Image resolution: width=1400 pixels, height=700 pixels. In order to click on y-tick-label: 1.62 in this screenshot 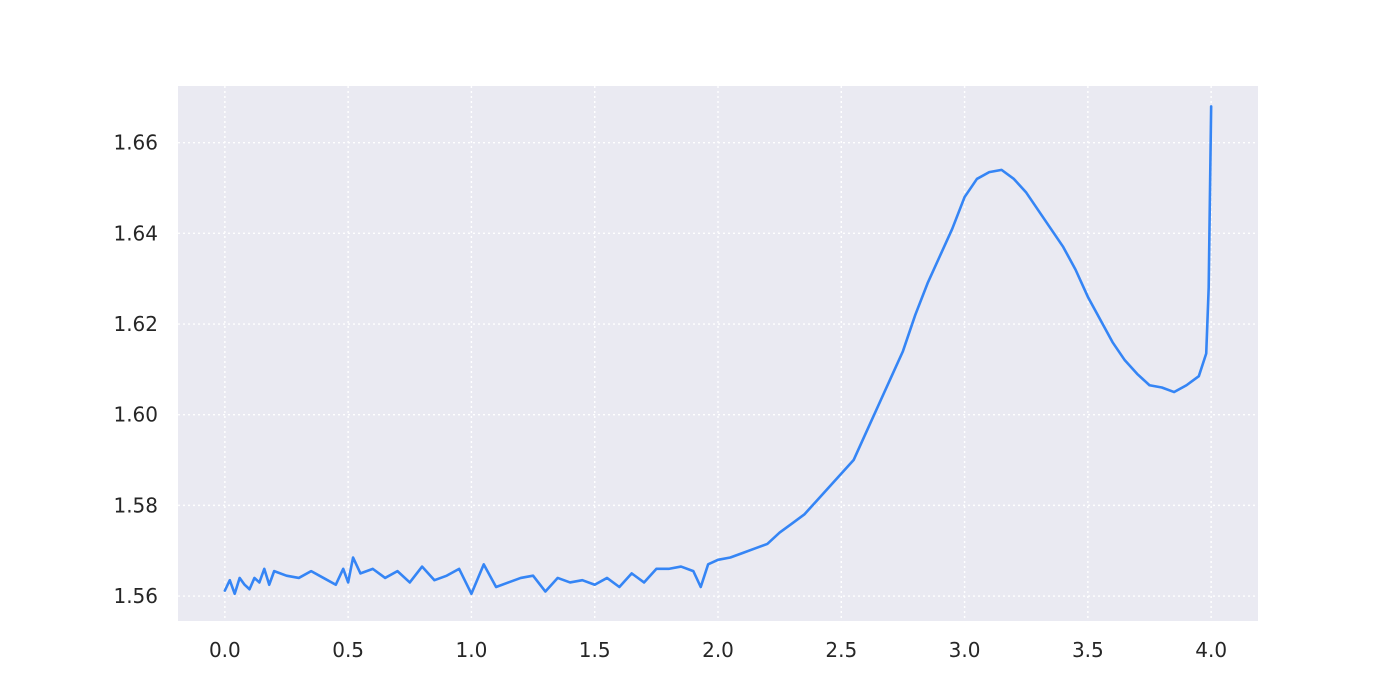, I will do `click(135, 324)`.